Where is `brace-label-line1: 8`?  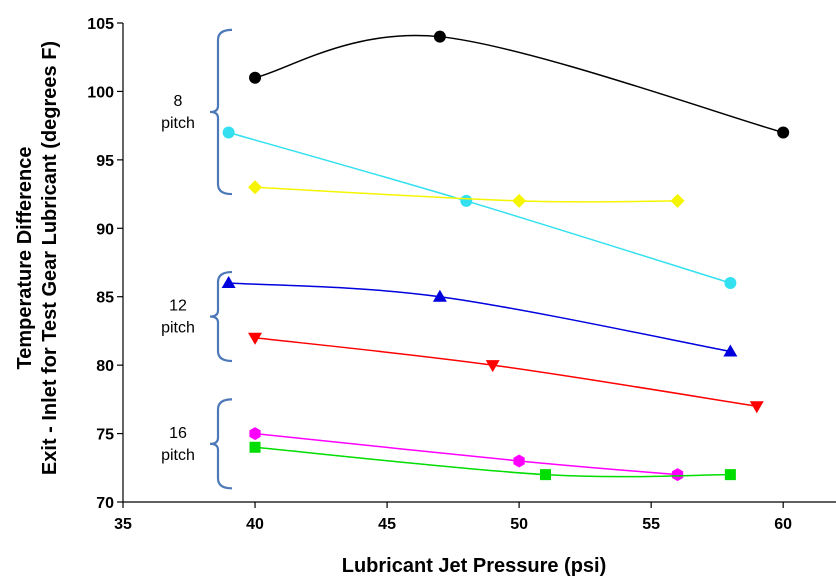
brace-label-line1: 8 is located at coordinates (178, 101).